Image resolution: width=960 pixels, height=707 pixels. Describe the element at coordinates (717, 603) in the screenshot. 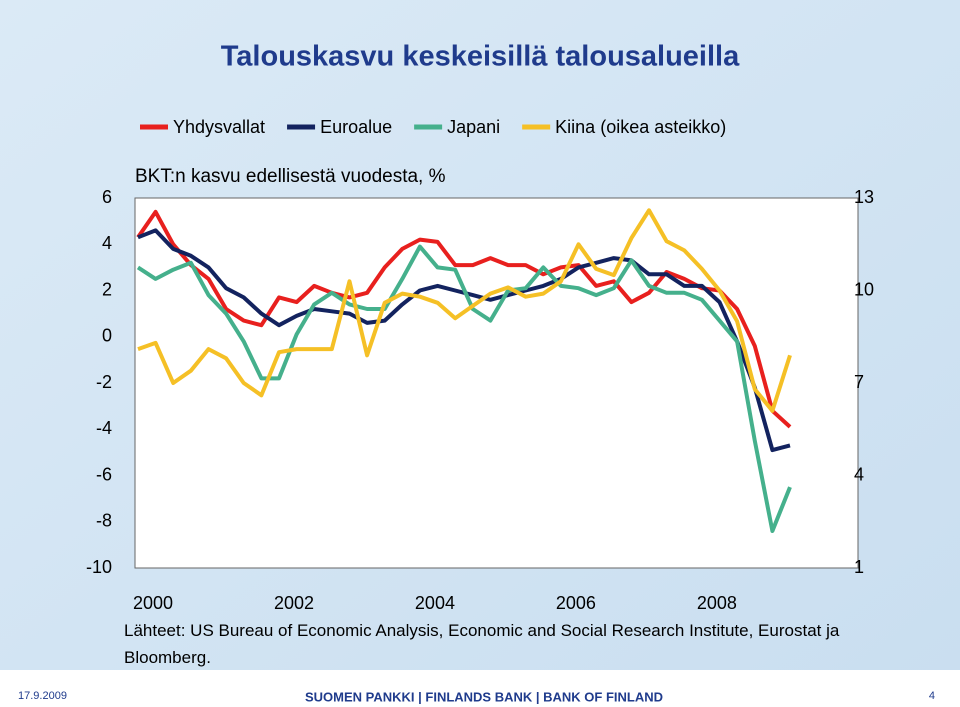

I see `x-tick-label: 2008` at that location.